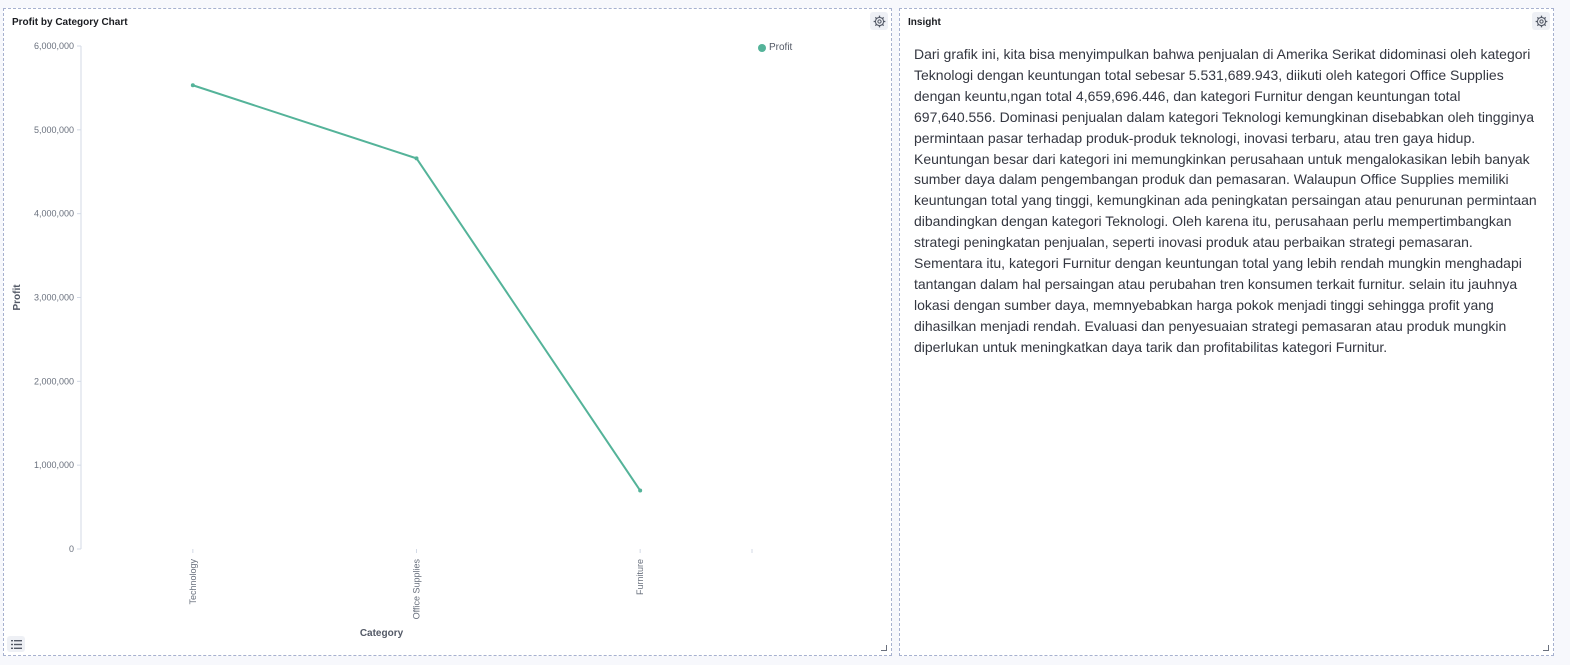 Image resolution: width=1570 pixels, height=665 pixels. Describe the element at coordinates (71, 549) in the screenshot. I see `y-tick-label: 0` at that location.